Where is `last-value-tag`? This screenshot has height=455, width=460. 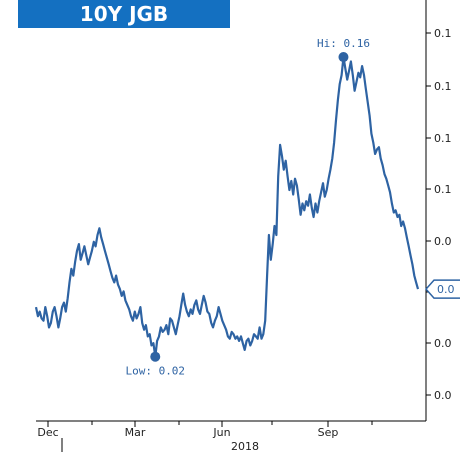
last-value-tag is located at coordinates (442, 289).